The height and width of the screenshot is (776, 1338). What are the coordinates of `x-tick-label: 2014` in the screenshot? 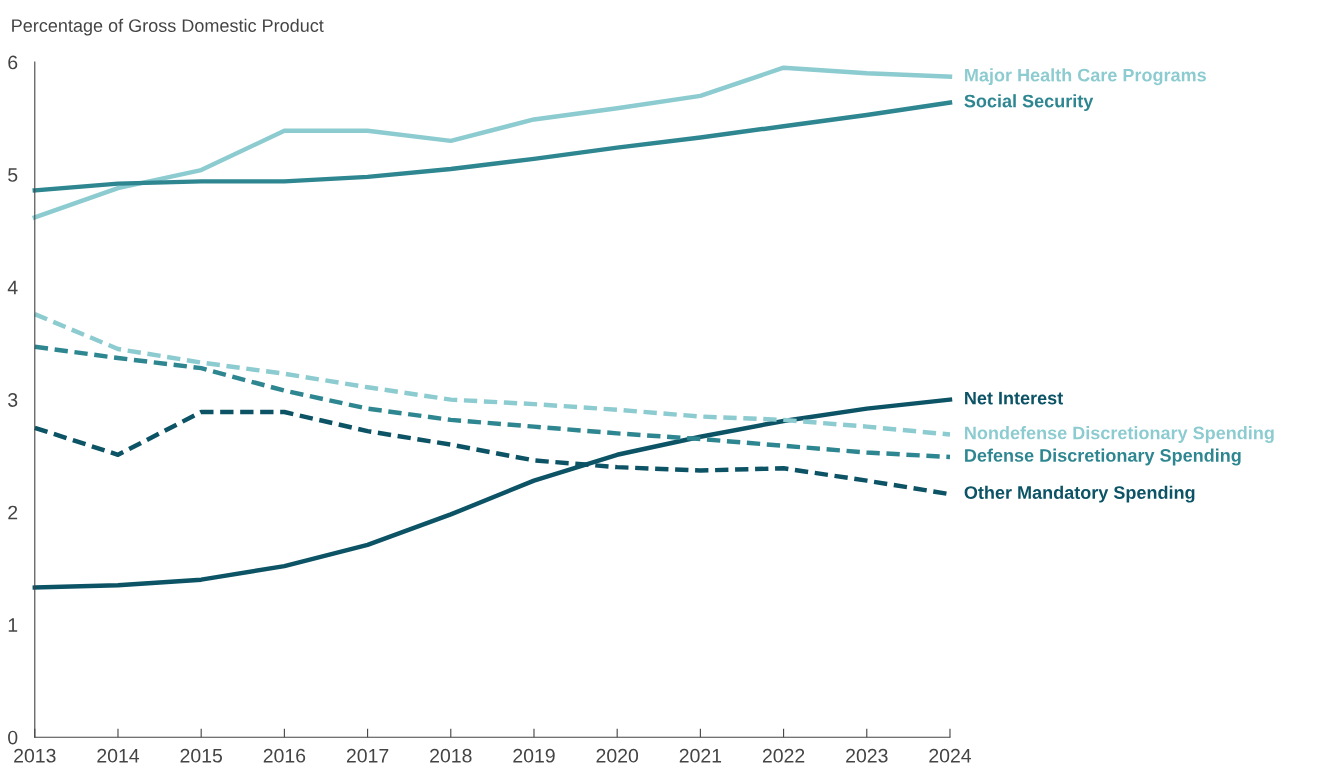 It's located at (118, 755).